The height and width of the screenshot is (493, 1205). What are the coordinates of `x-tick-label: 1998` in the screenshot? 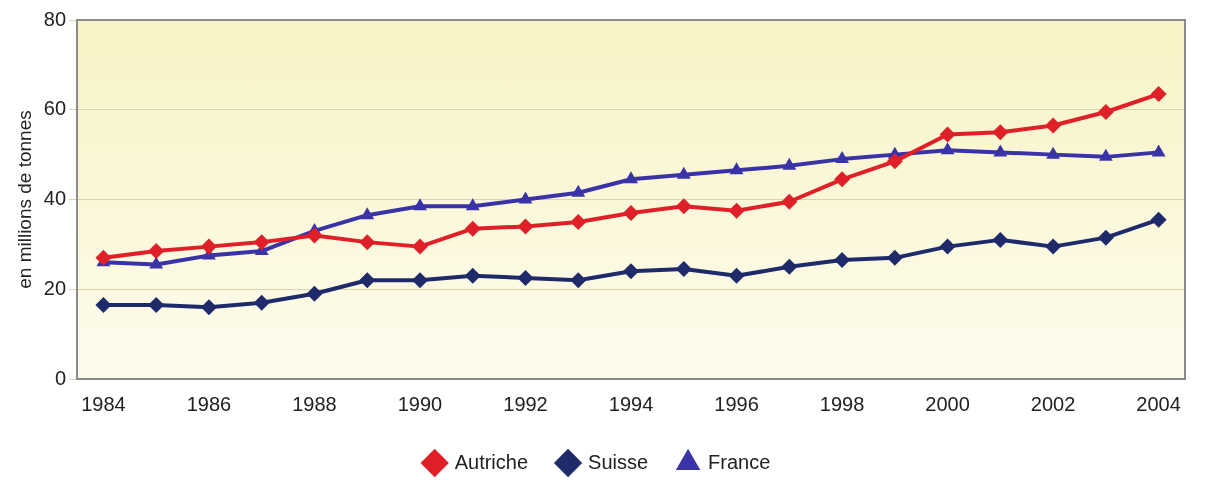 It's located at (842, 403).